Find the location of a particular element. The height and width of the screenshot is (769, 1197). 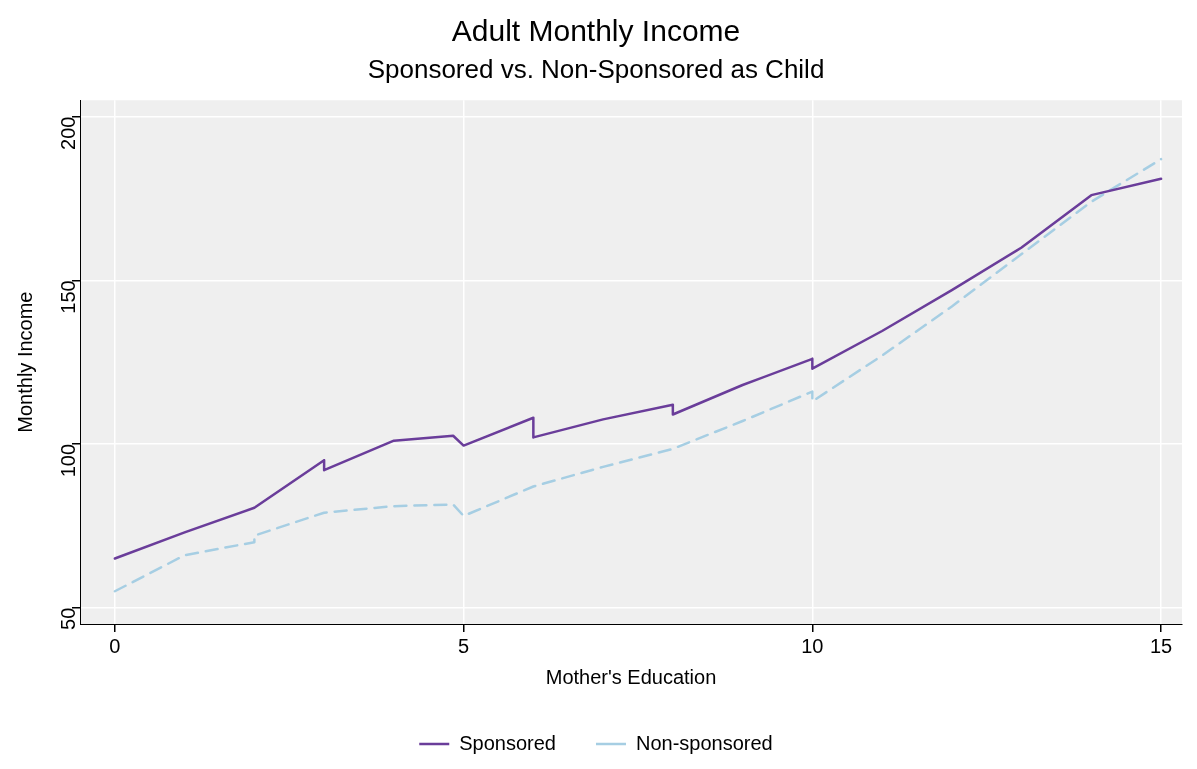

legend-label: Sponsored is located at coordinates (508, 742).